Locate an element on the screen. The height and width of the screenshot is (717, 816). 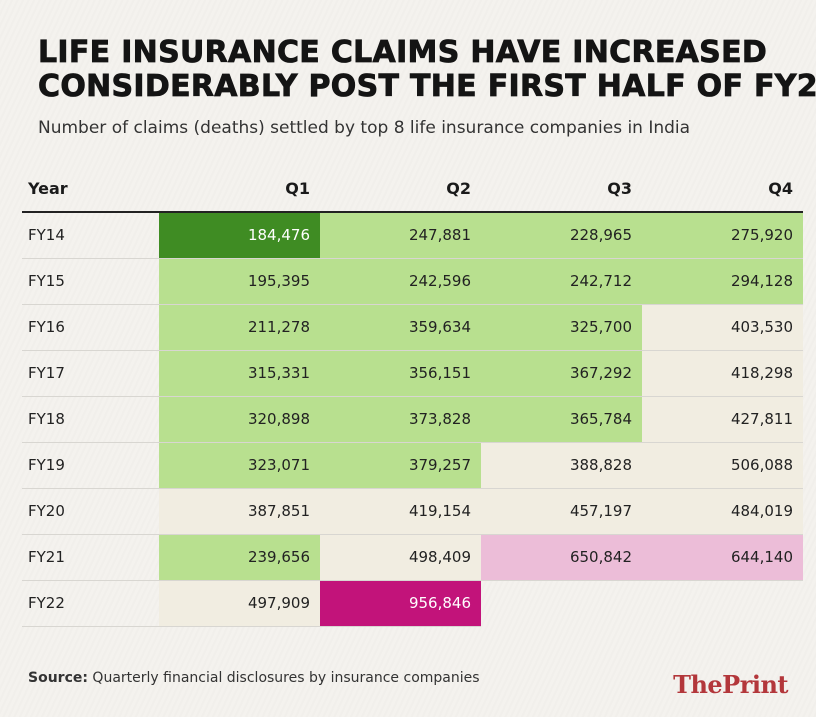
value-cell-q2: 956,846 is located at coordinates (400, 603).